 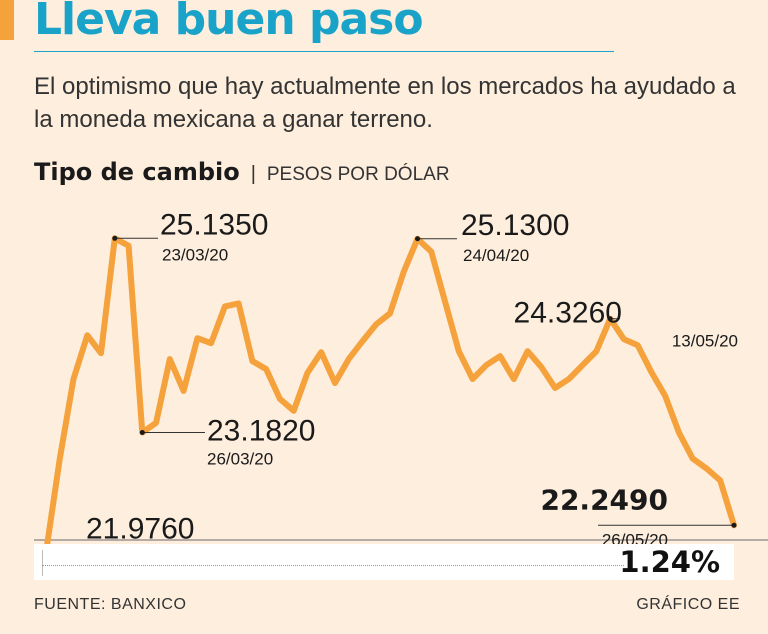 What do you see at coordinates (42, 563) in the screenshot?
I see `strip-tick` at bounding box center [42, 563].